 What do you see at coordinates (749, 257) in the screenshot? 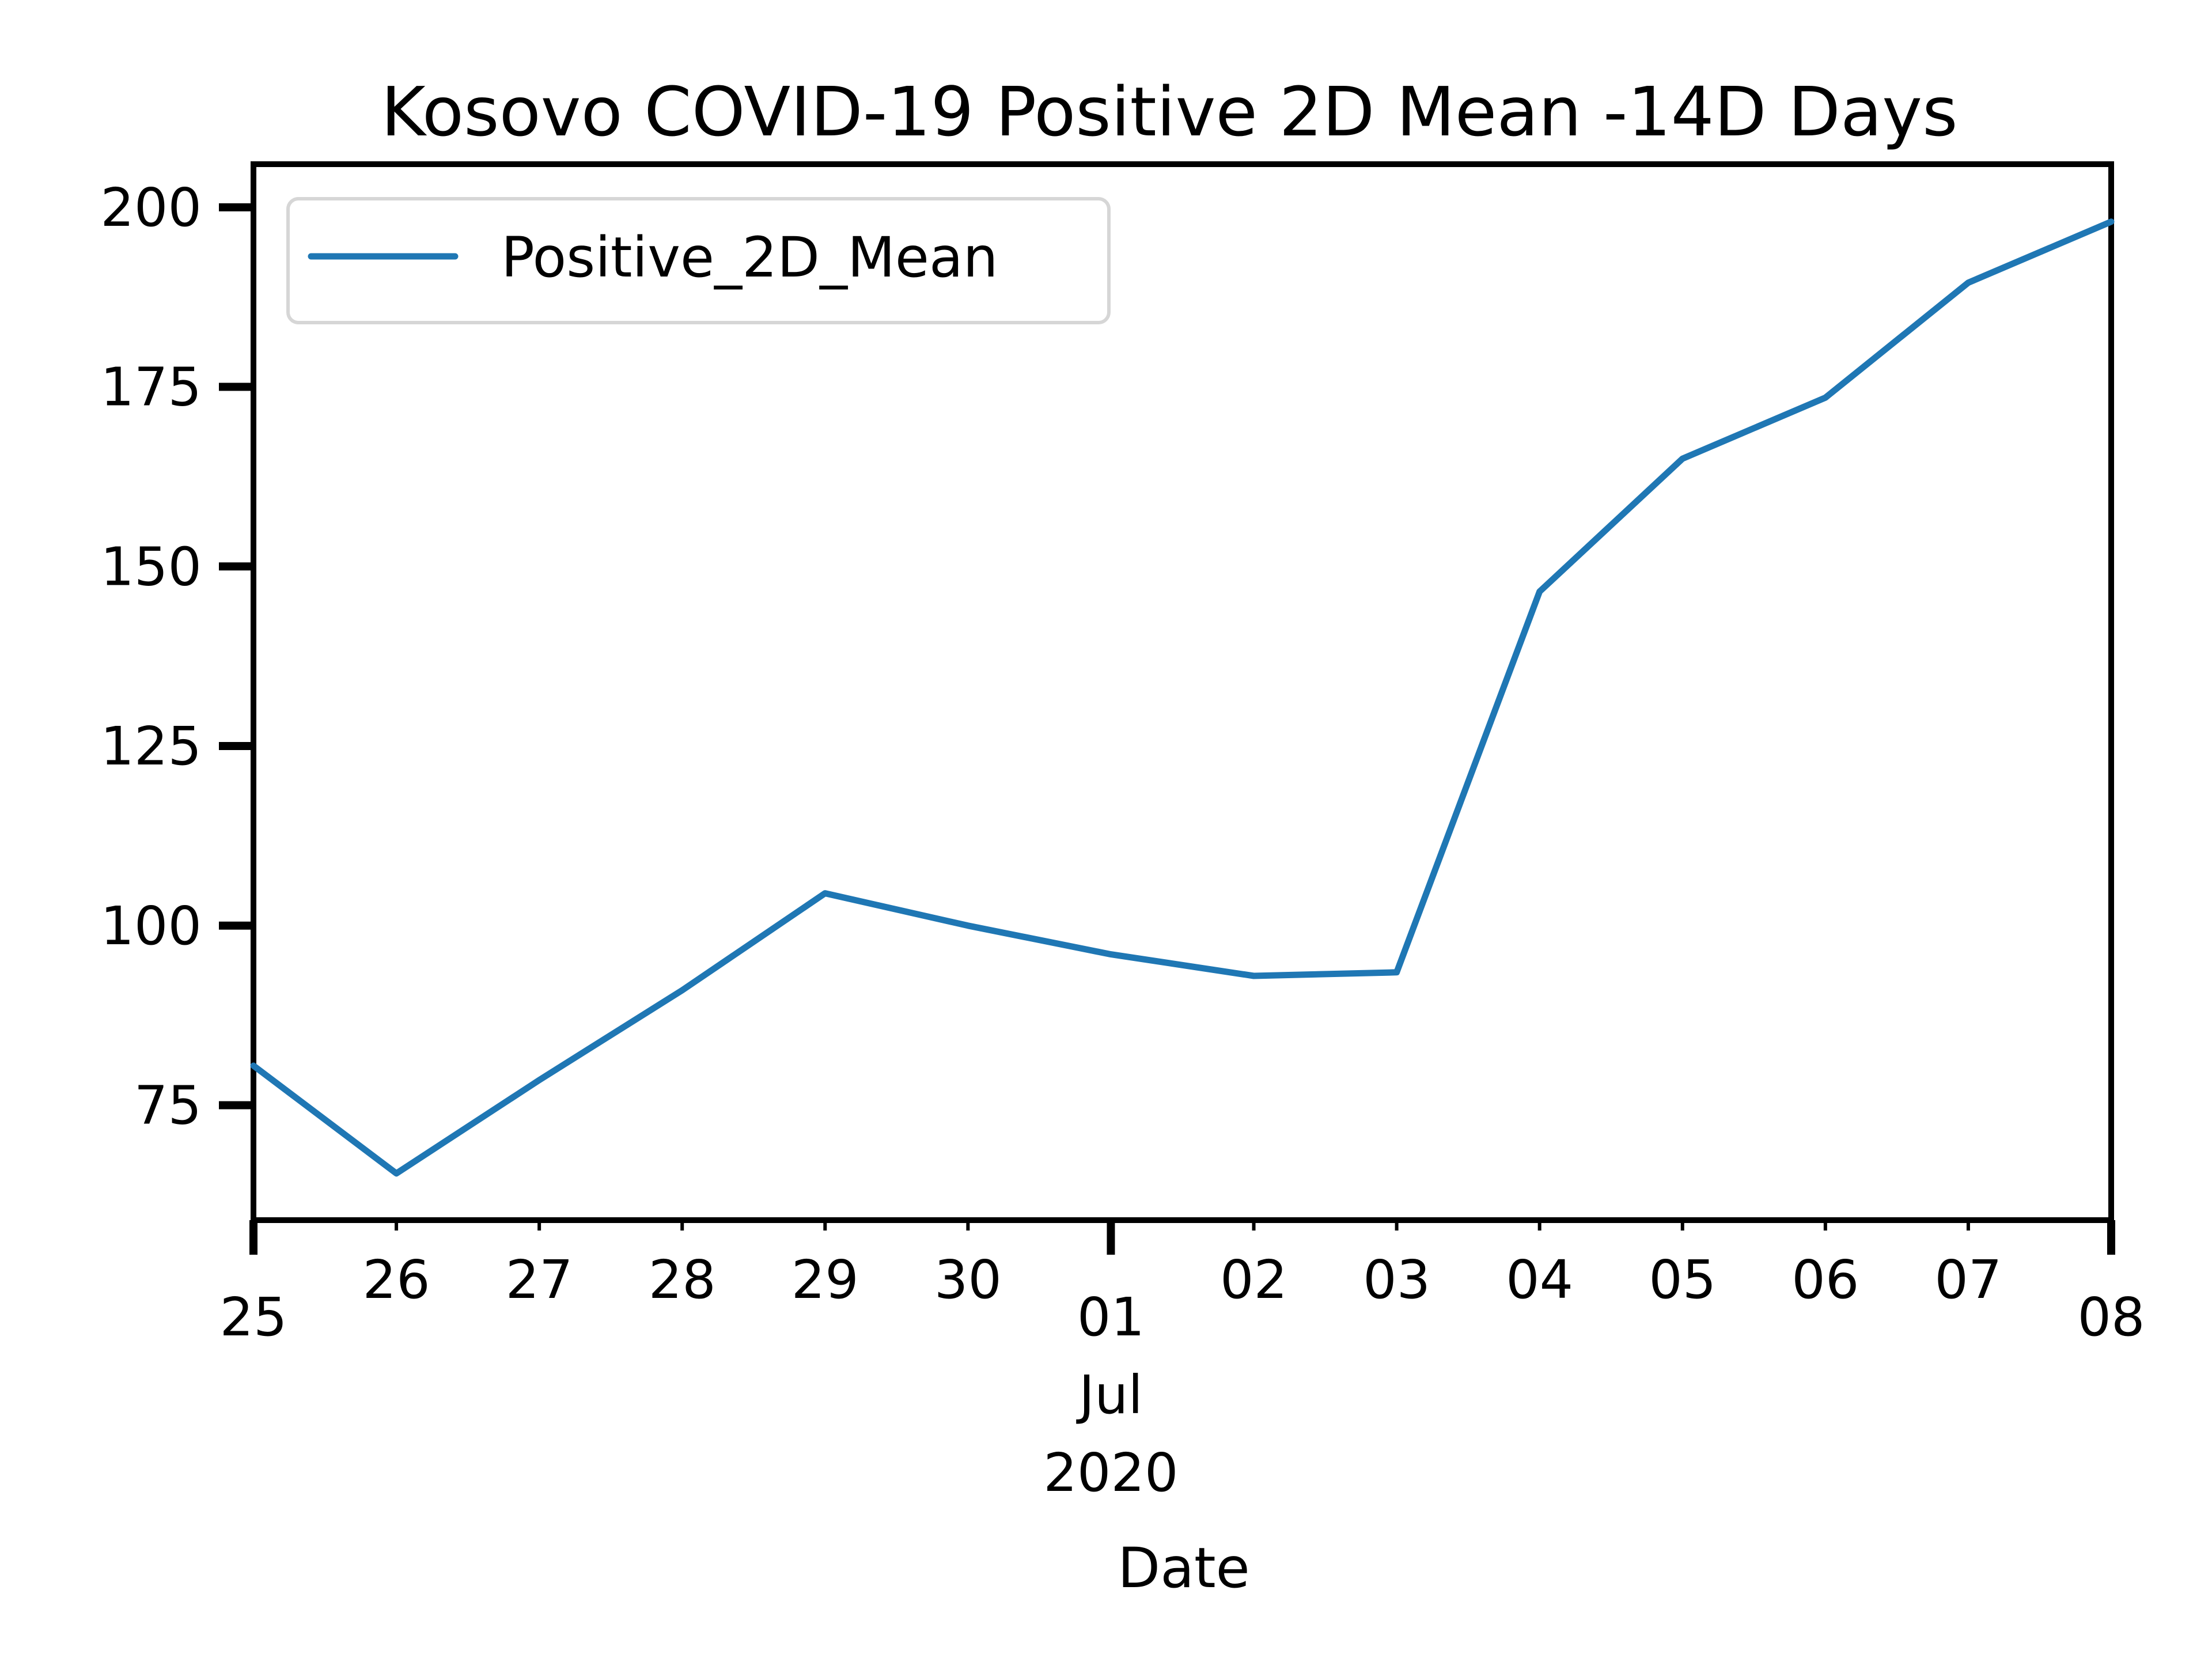
I see `legend-label: Positive_2D_Mean` at bounding box center [749, 257].